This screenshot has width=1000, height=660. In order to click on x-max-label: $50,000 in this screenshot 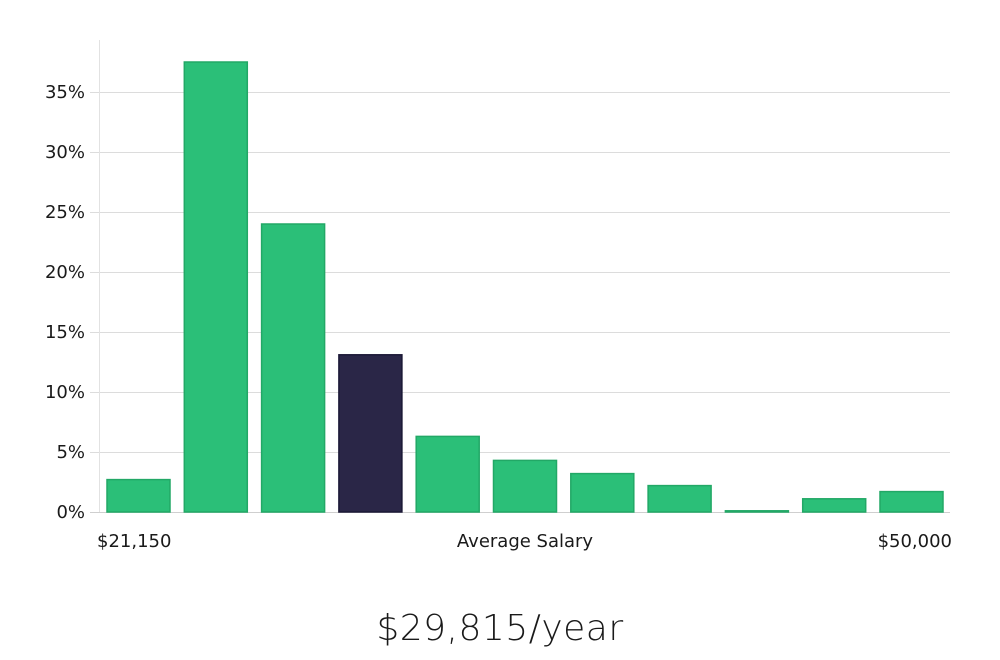, I will do `click(915, 541)`.